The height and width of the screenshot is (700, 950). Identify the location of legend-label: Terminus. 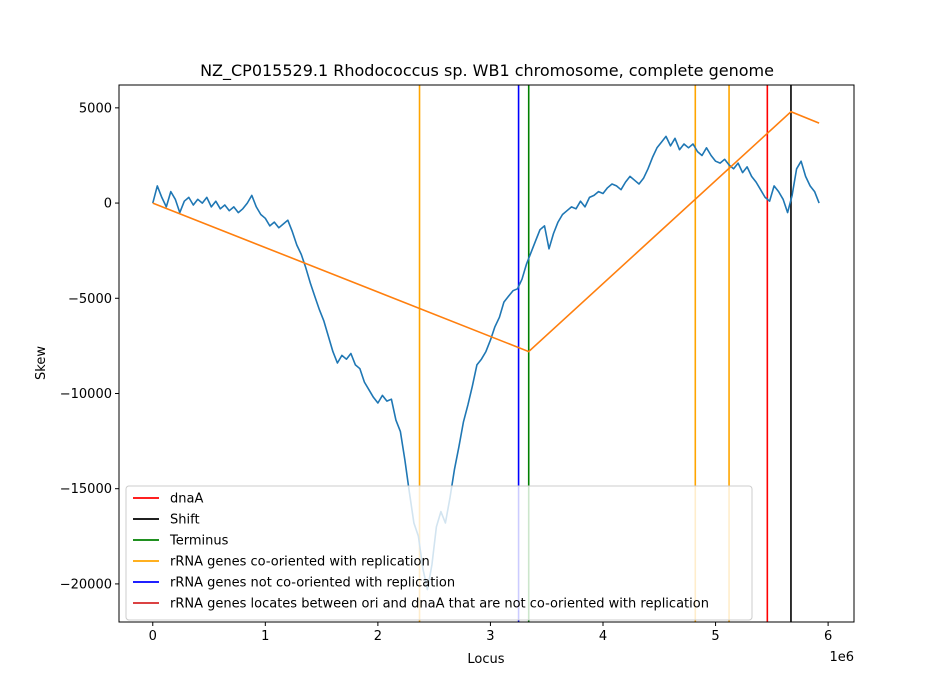
(199, 541).